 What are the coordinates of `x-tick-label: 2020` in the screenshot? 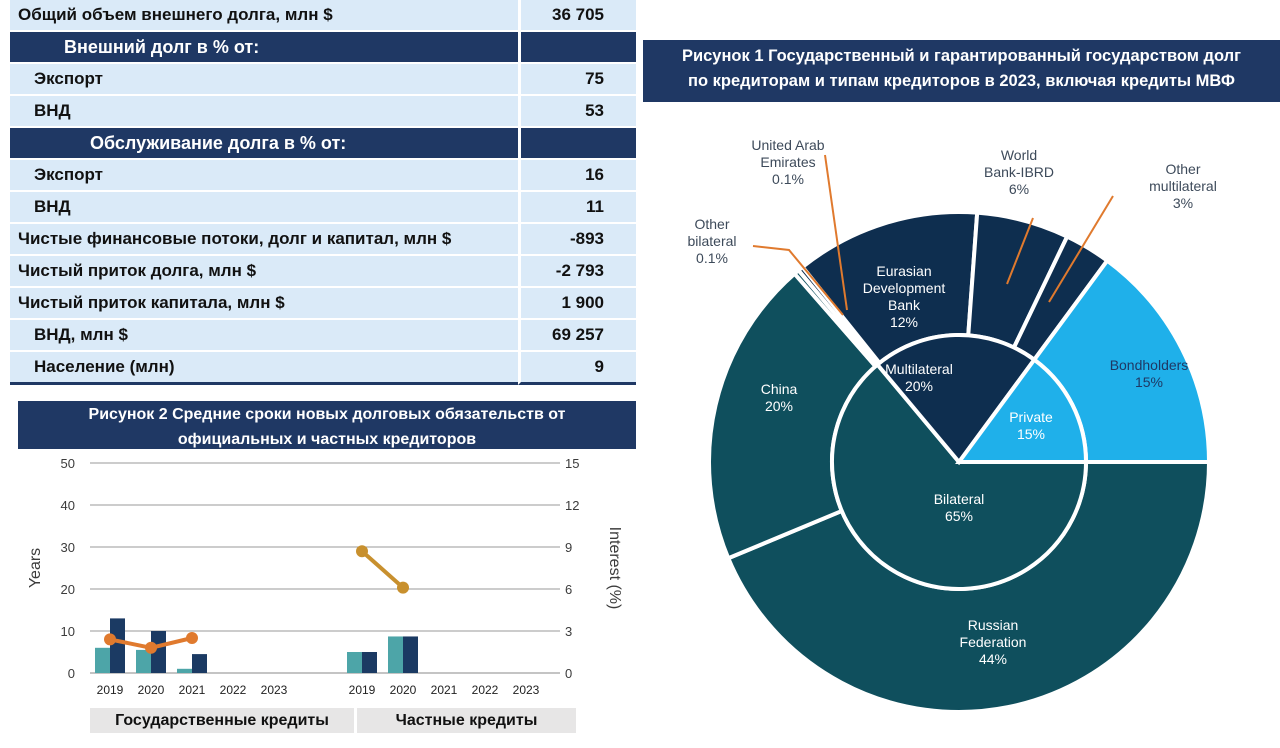 It's located at (151, 690).